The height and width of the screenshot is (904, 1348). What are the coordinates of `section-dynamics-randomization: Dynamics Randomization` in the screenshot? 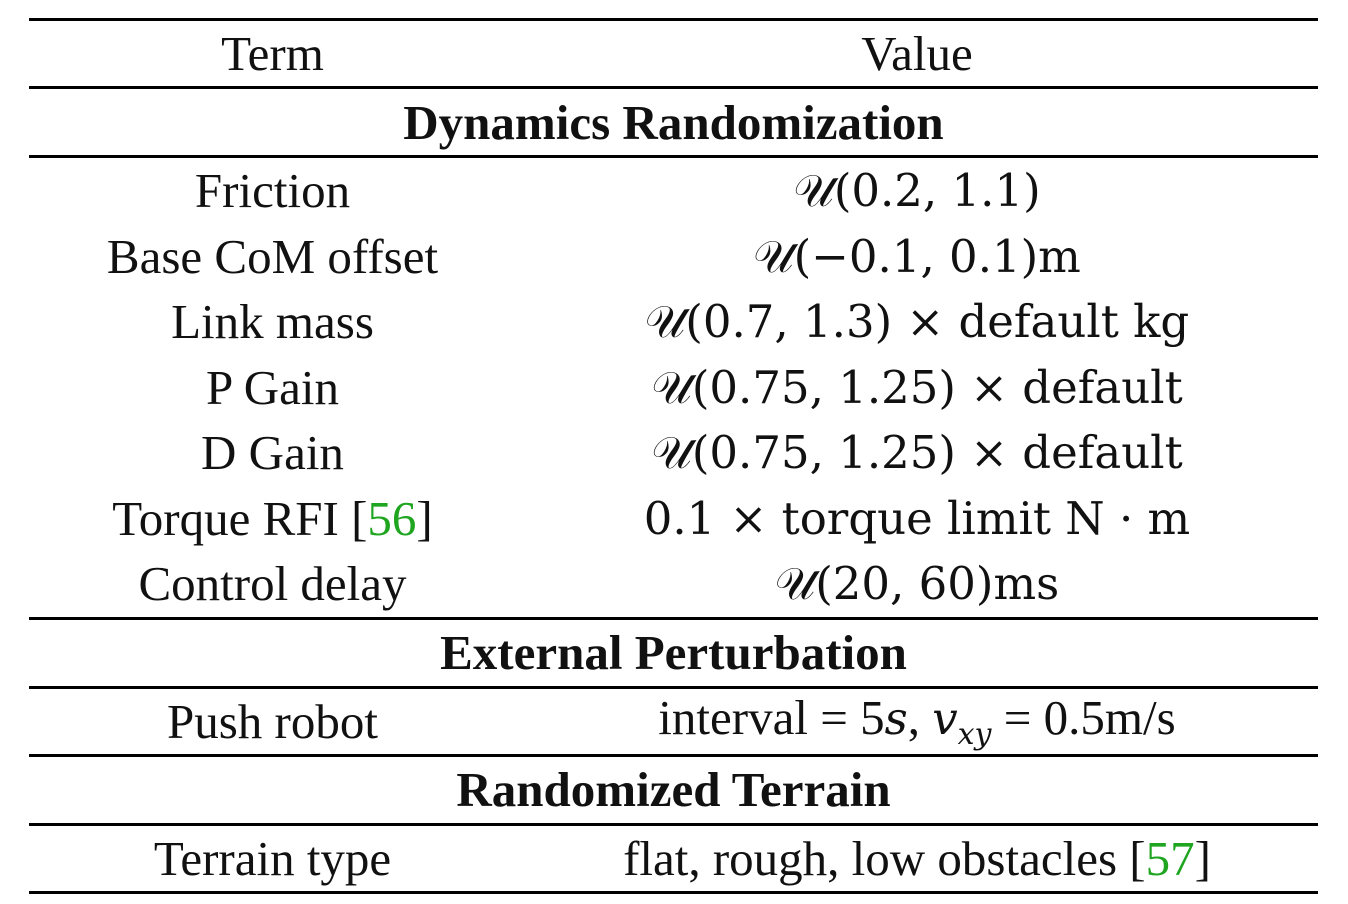 It's located at (673, 122).